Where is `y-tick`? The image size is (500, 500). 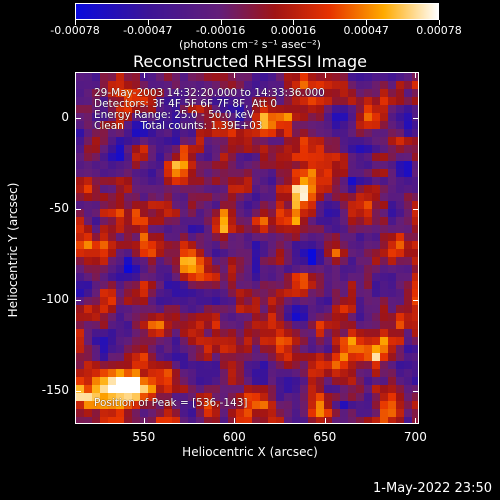
y-tick is located at coordinates (78, 392).